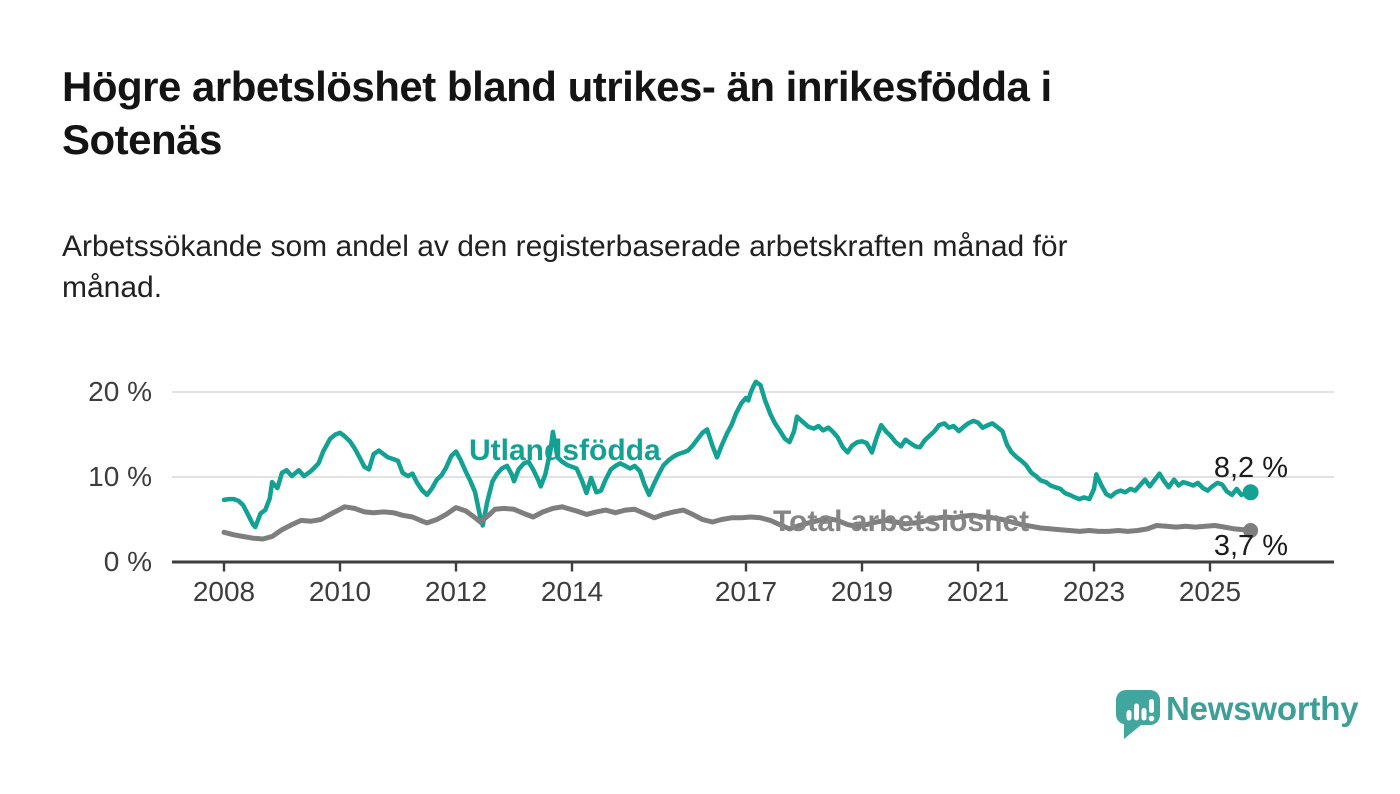 The width and height of the screenshot is (1400, 794). Describe the element at coordinates (901, 521) in the screenshot. I see `series-label-total-arbetsloshet: Total arbetslöshet` at that location.